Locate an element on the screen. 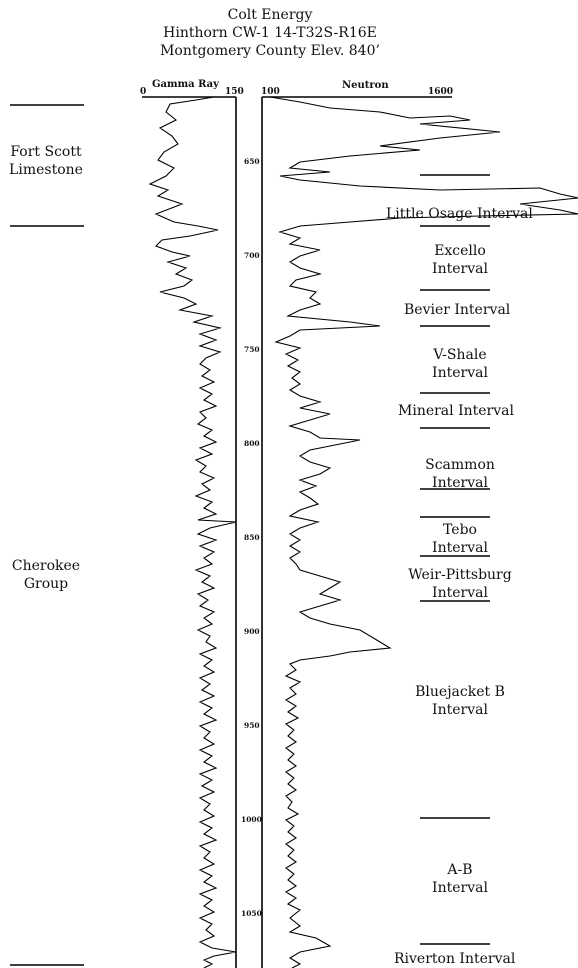  gamma-min-label: 0 is located at coordinates (143, 92).